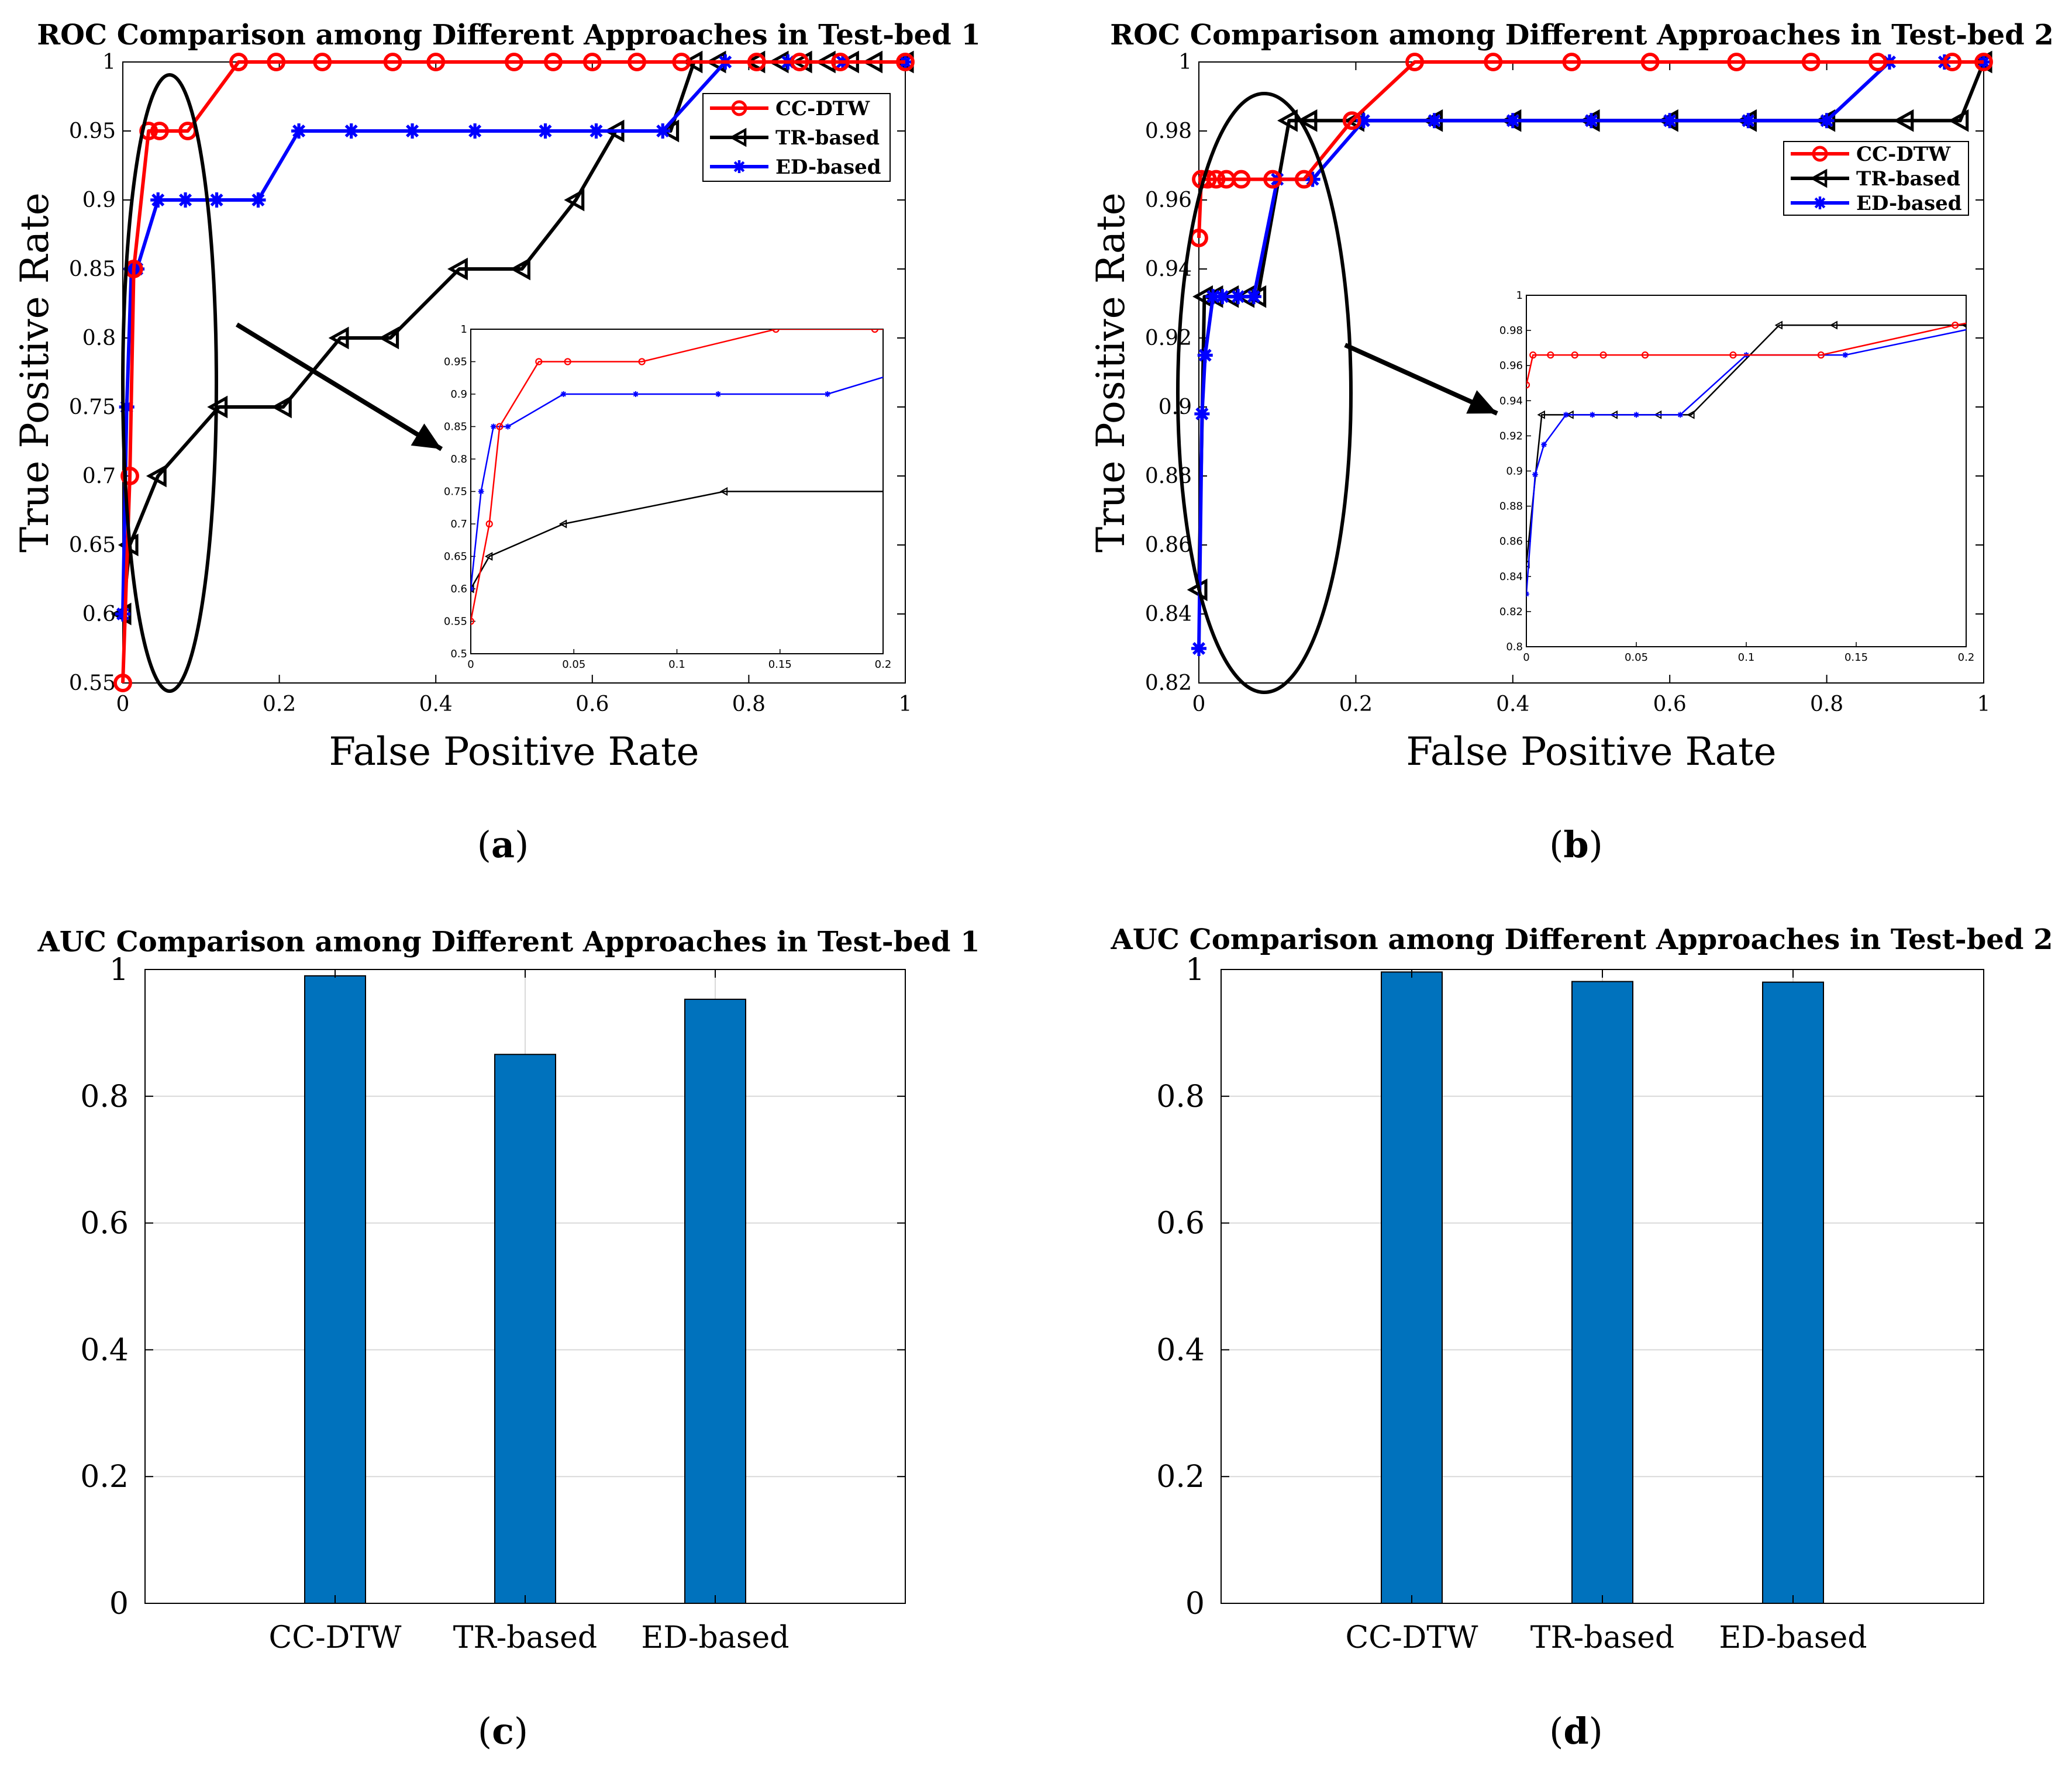 The height and width of the screenshot is (1777, 2072). I want to click on inset-y-tick-label: 0.7, so click(458, 524).